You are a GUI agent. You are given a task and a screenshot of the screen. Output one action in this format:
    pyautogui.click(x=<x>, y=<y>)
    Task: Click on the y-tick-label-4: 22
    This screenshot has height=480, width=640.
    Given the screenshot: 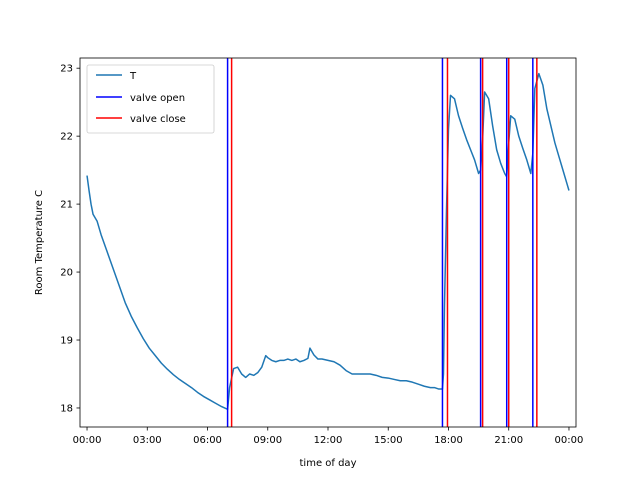 What is the action you would take?
    pyautogui.click(x=66, y=137)
    